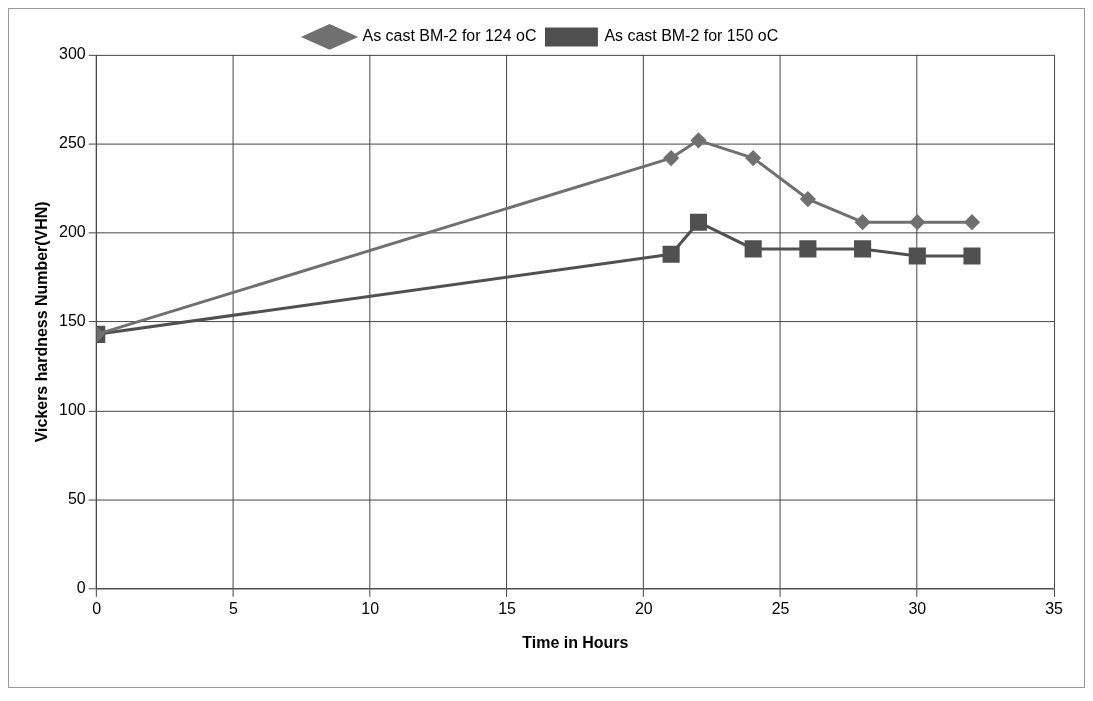 The image size is (1093, 701). Describe the element at coordinates (643, 608) in the screenshot. I see `x-tick-label: 20` at that location.